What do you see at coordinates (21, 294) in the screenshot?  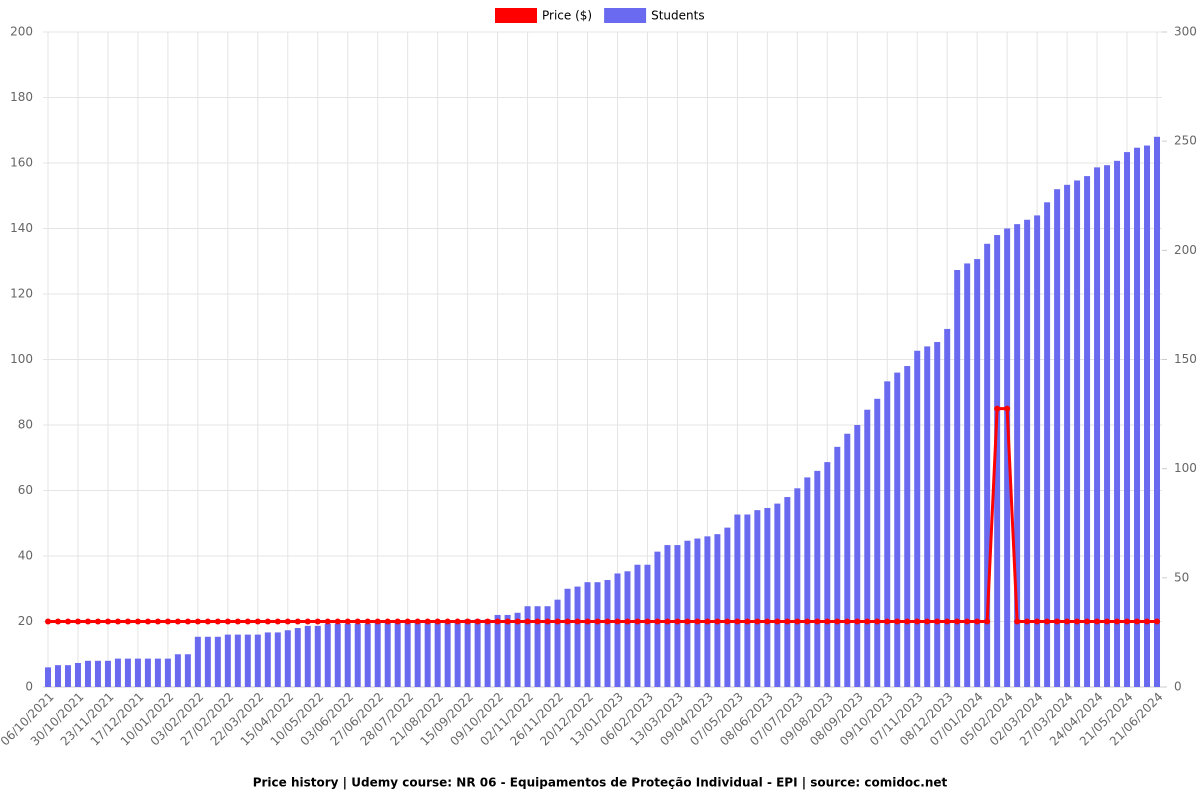 I see `y-tick-label: 120` at bounding box center [21, 294].